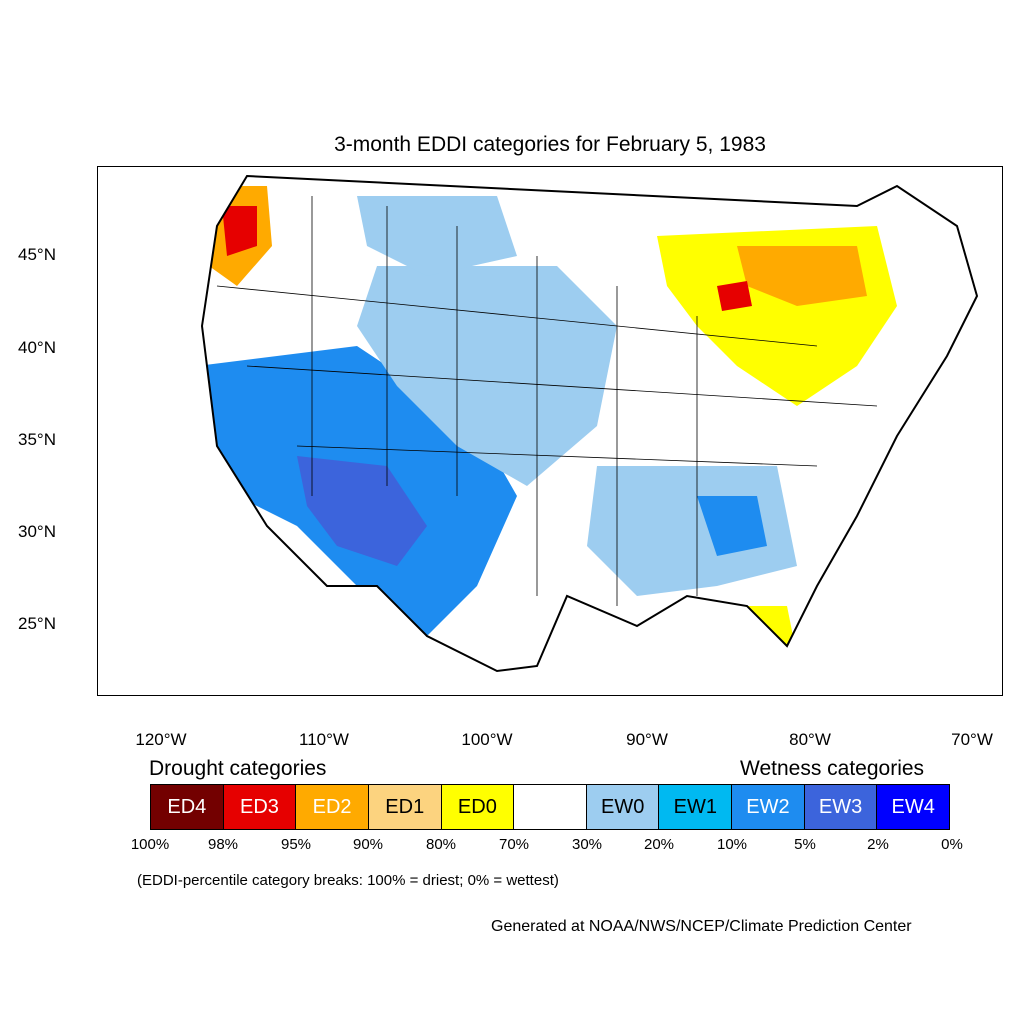  Describe the element at coordinates (802, 276) in the screenshot. I see `dry-region-northeast-core` at that location.